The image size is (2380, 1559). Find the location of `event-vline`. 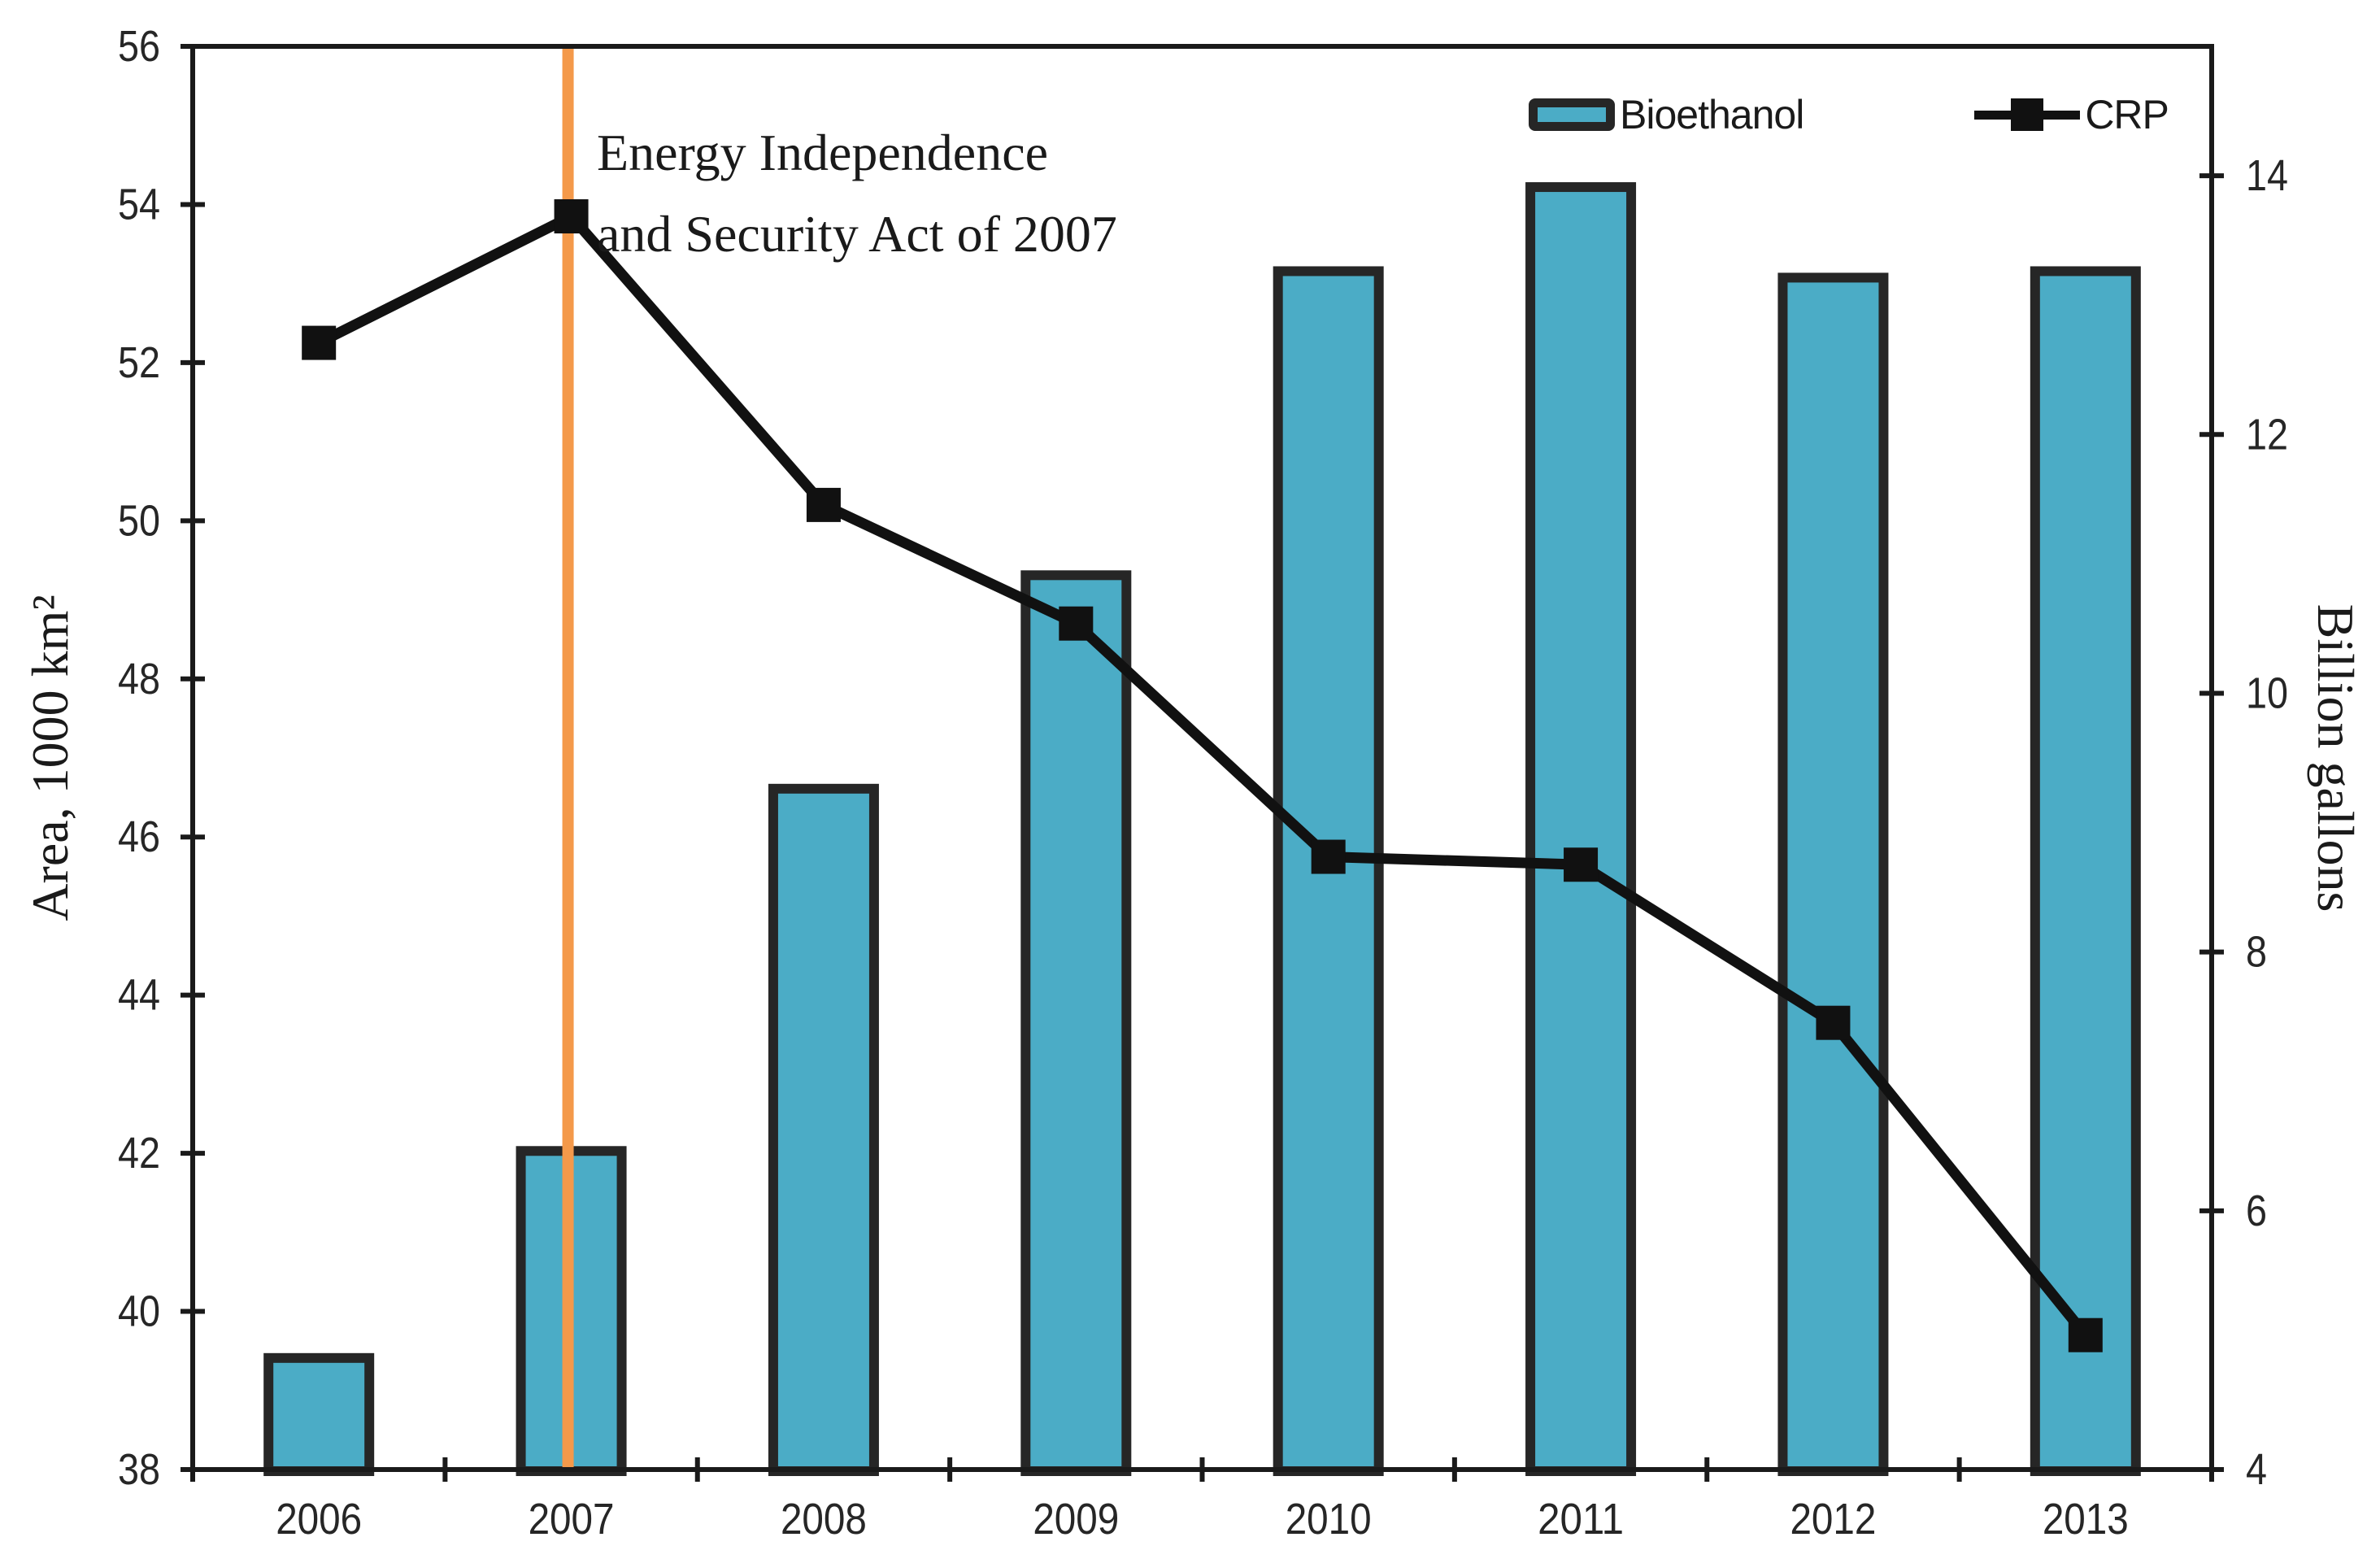

event-vline is located at coordinates (568, 758).